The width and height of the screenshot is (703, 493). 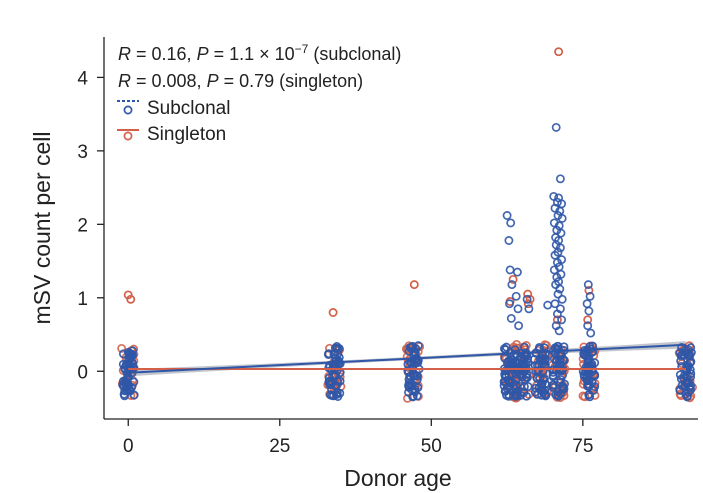 What do you see at coordinates (431, 446) in the screenshot?
I see `x-tick-label-50: 50` at bounding box center [431, 446].